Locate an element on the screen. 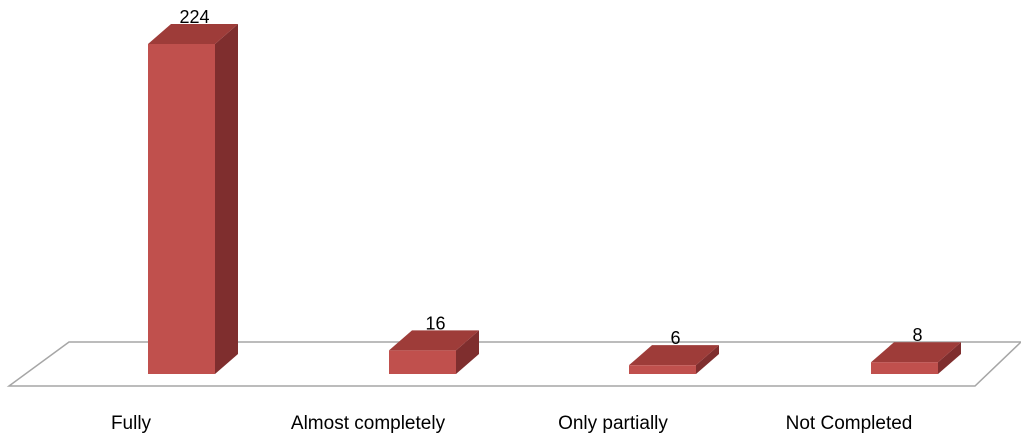  chart-floor is located at coordinates (513, 364).